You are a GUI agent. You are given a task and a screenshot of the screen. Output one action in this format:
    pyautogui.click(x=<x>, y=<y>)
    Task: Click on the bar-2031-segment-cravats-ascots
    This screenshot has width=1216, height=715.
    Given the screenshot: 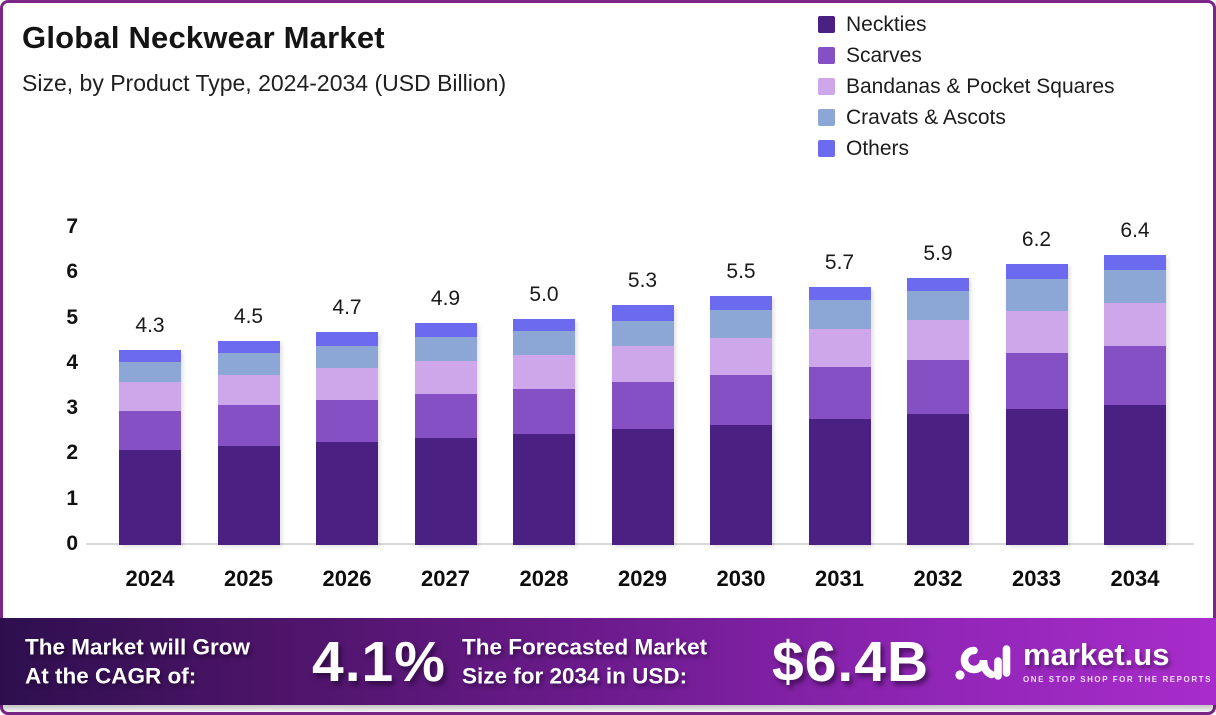 What is the action you would take?
    pyautogui.click(x=839, y=314)
    